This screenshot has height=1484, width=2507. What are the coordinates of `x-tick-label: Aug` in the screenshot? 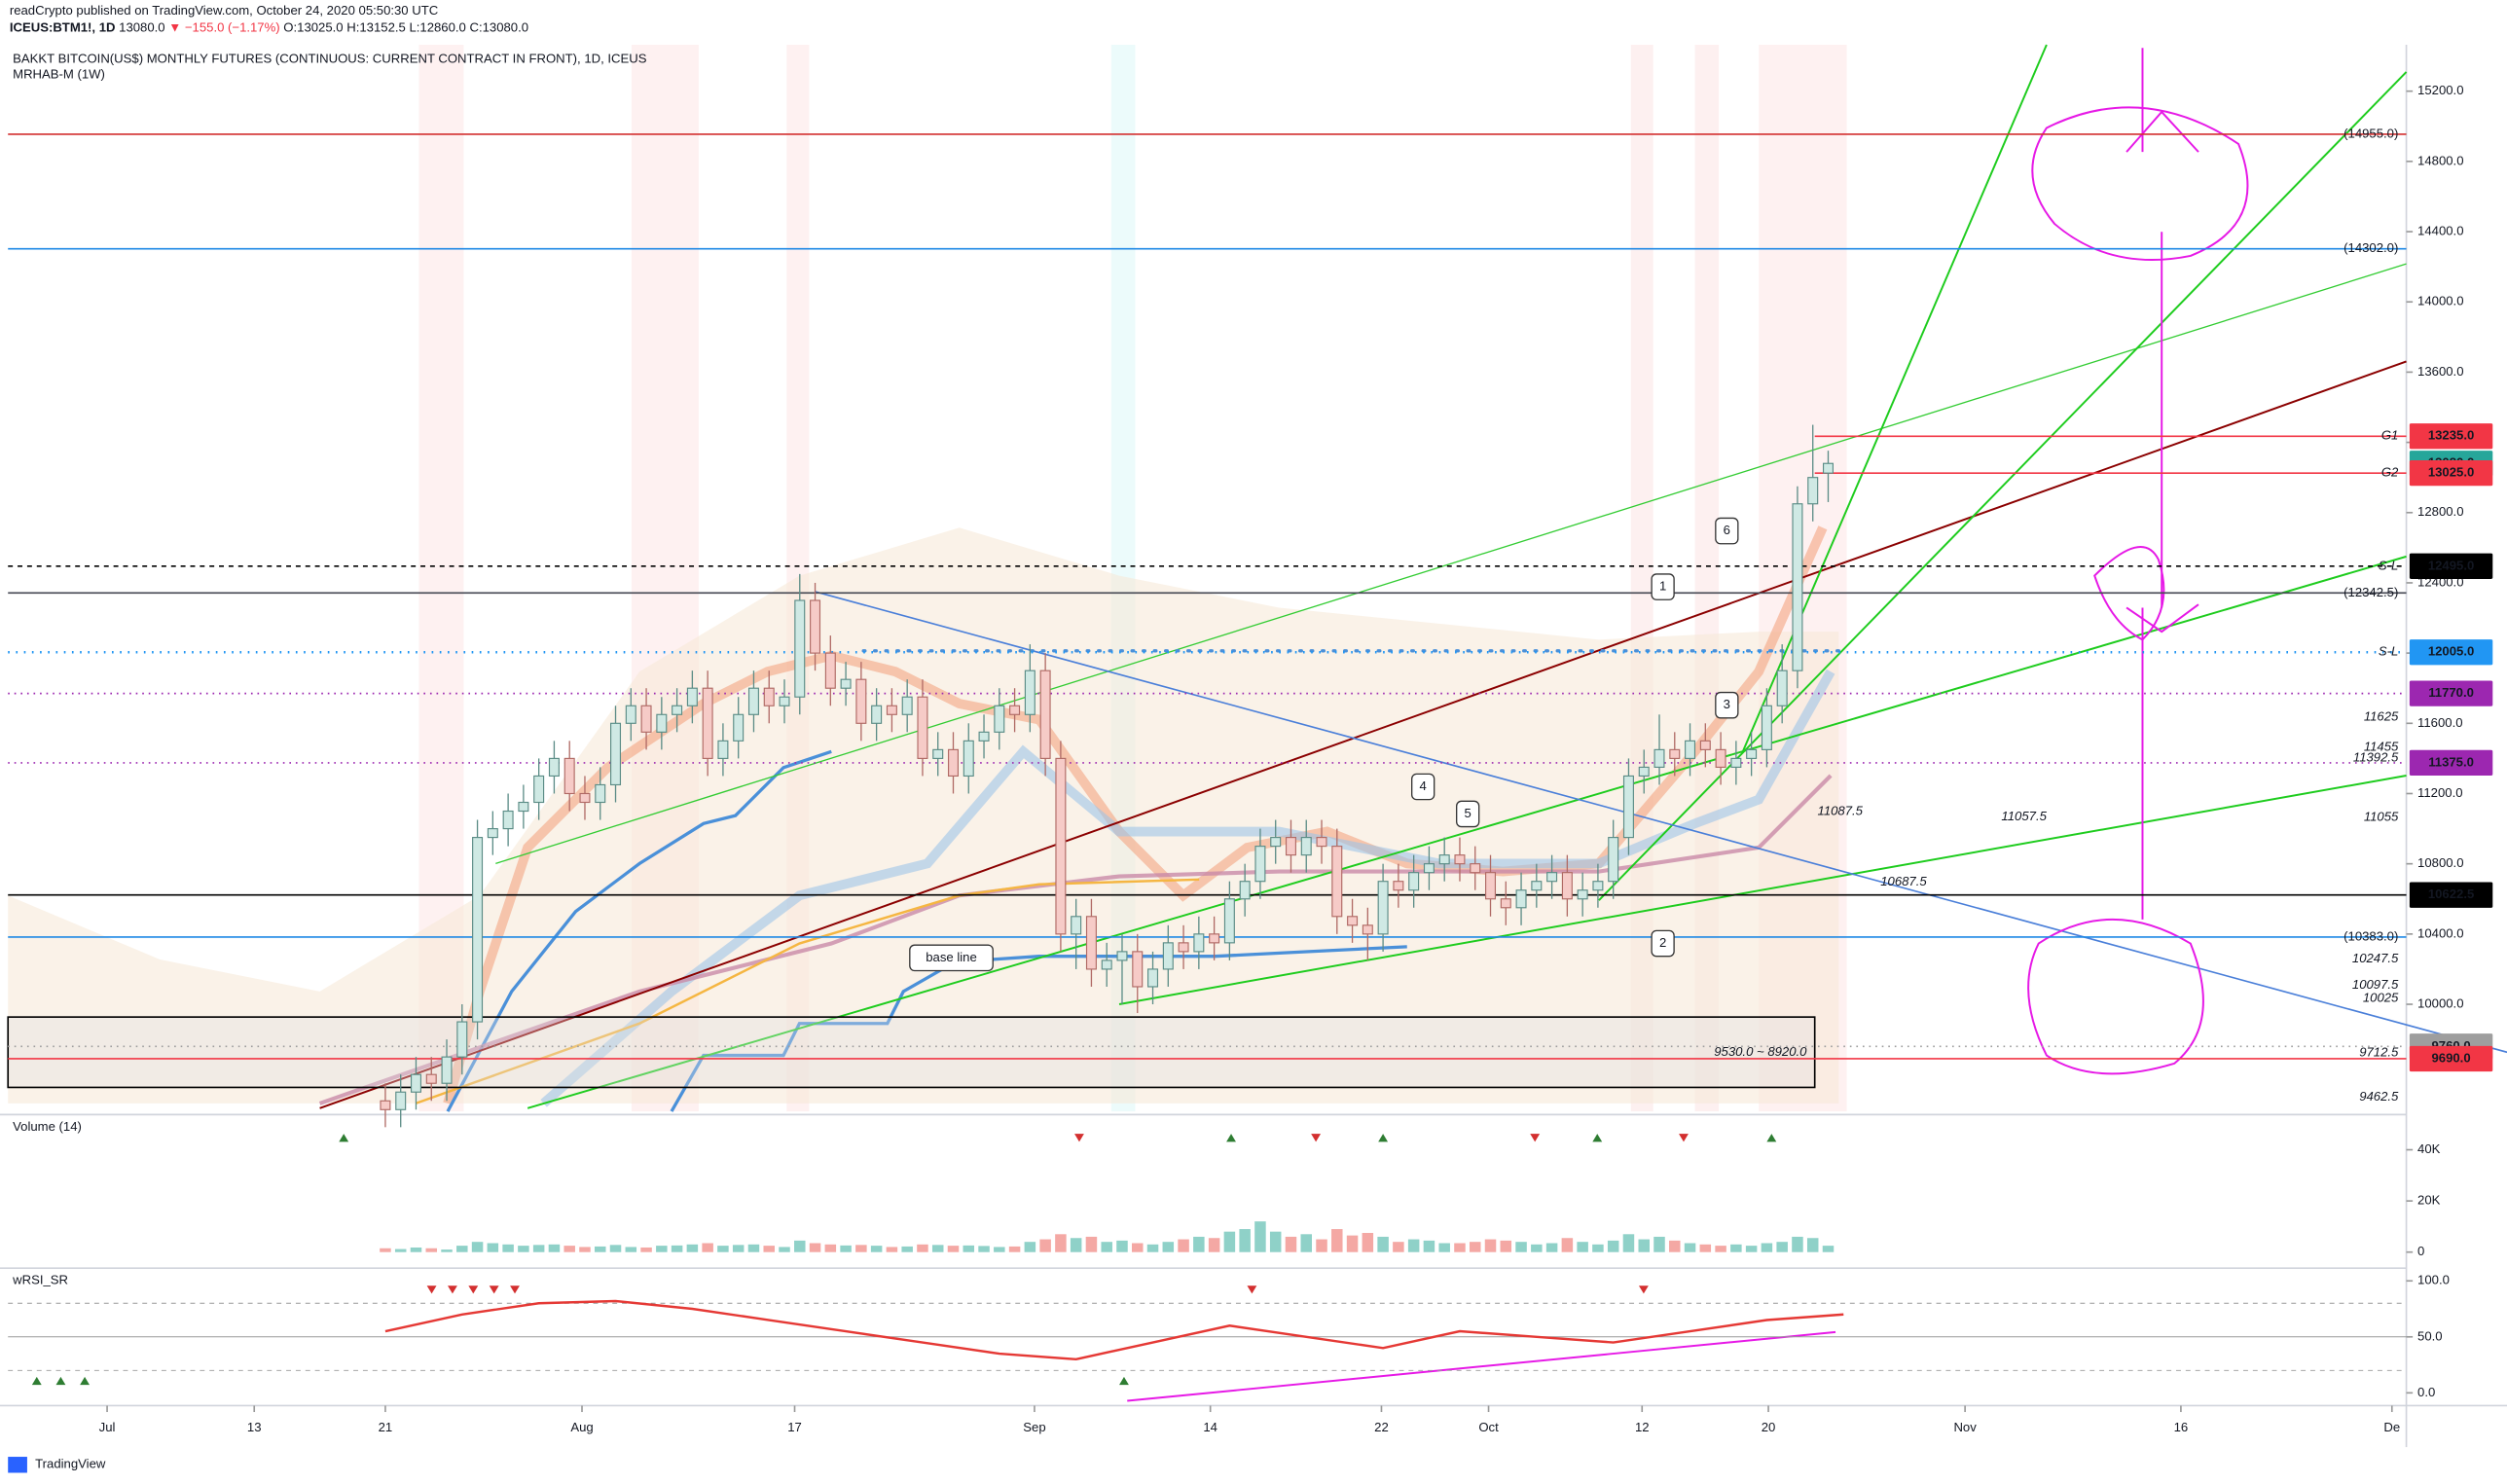 It's located at (581, 1427).